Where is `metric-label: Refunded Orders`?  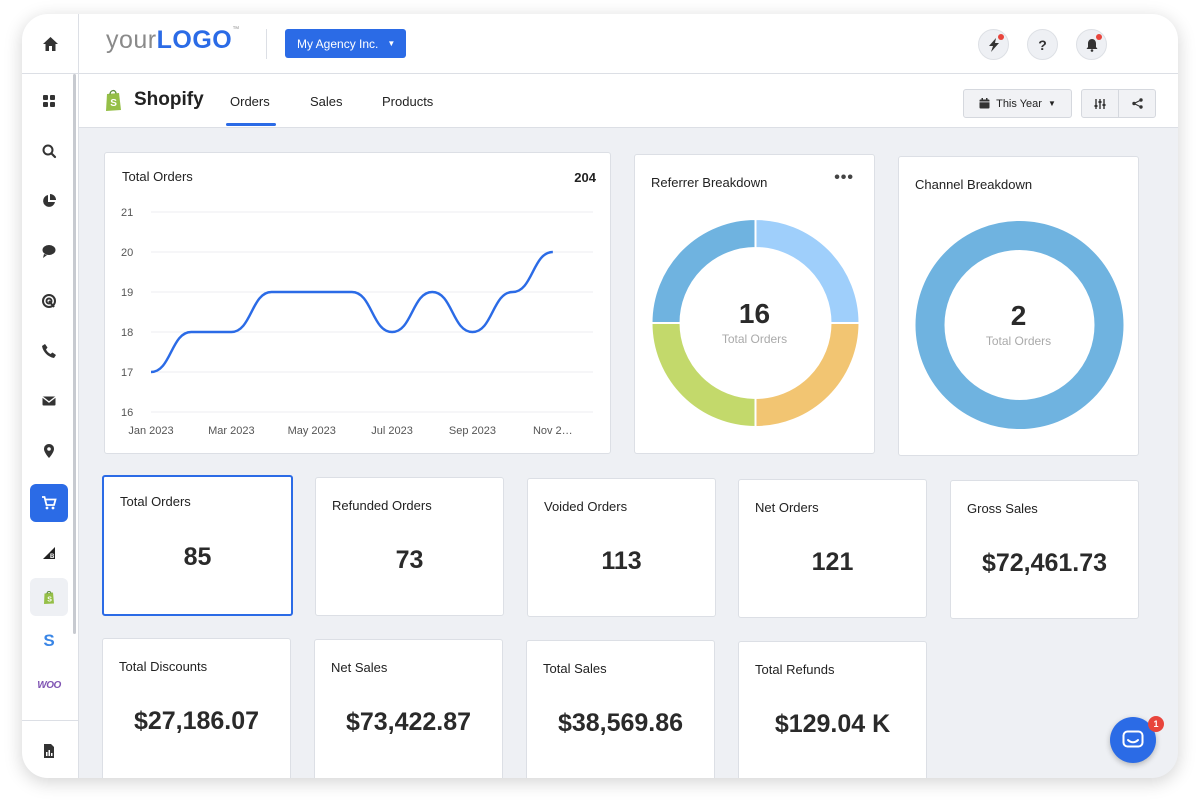 metric-label: Refunded Orders is located at coordinates (382, 505).